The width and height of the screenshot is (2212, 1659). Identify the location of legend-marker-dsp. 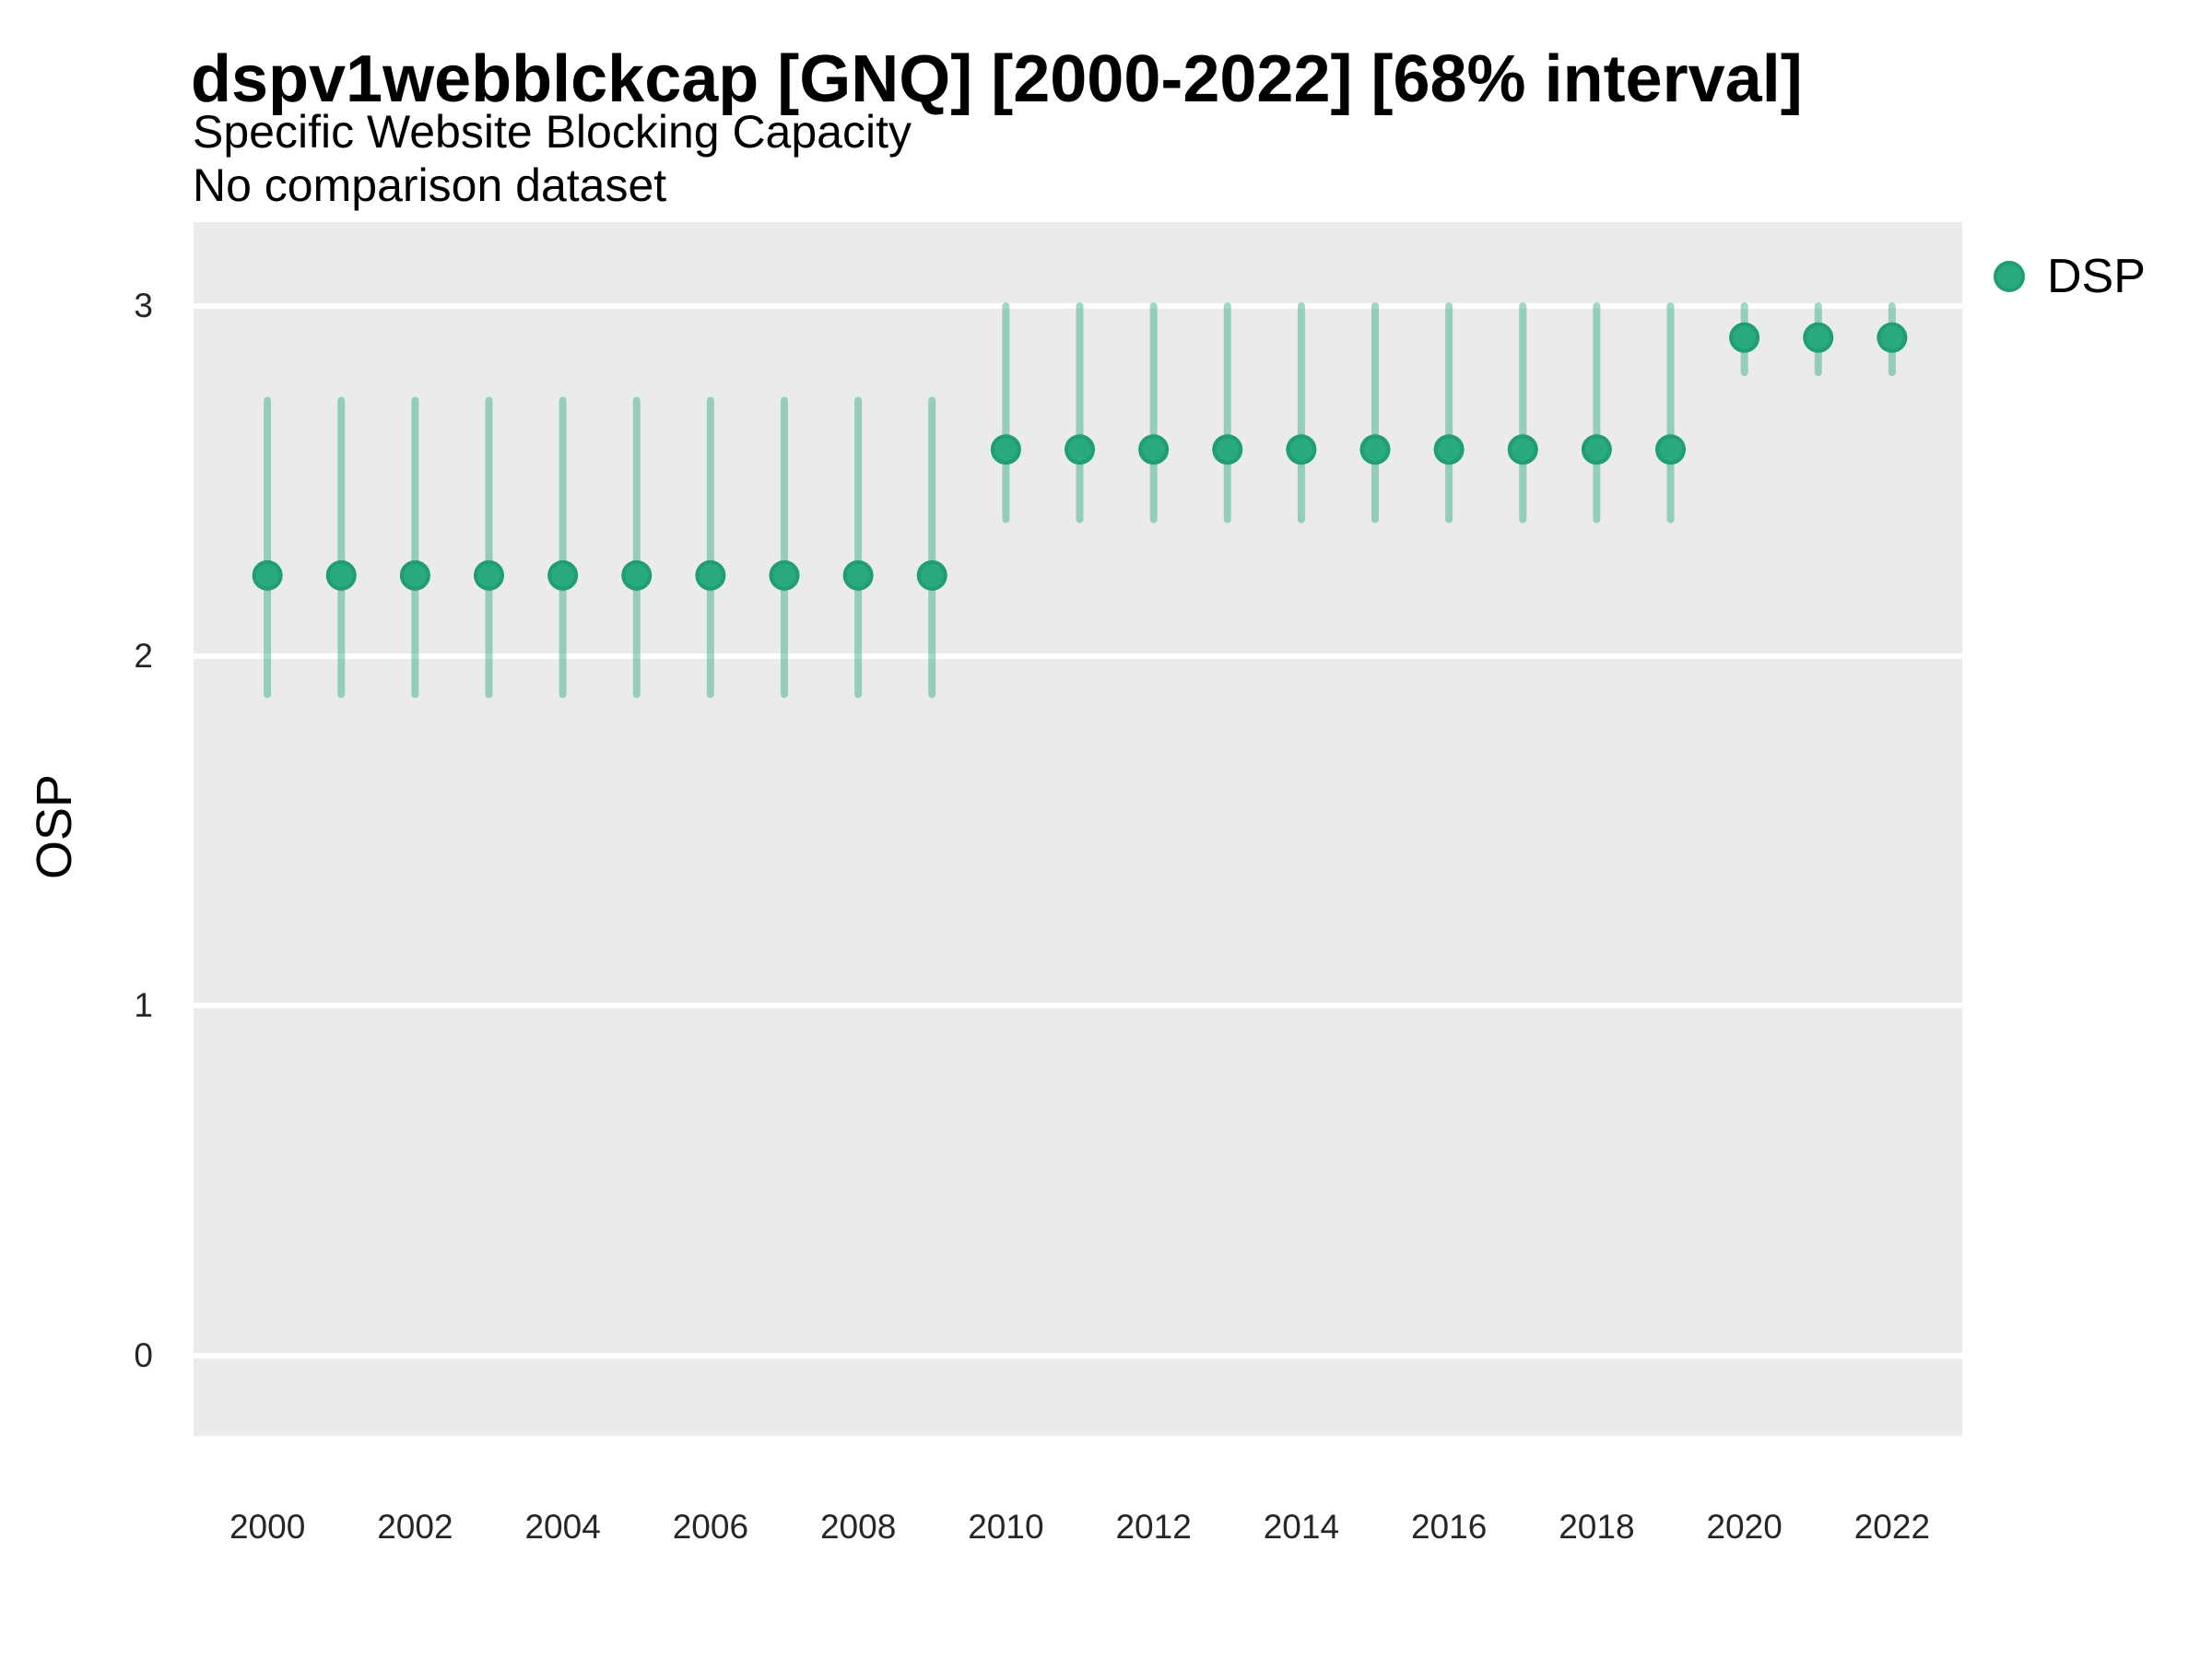
(2009, 276).